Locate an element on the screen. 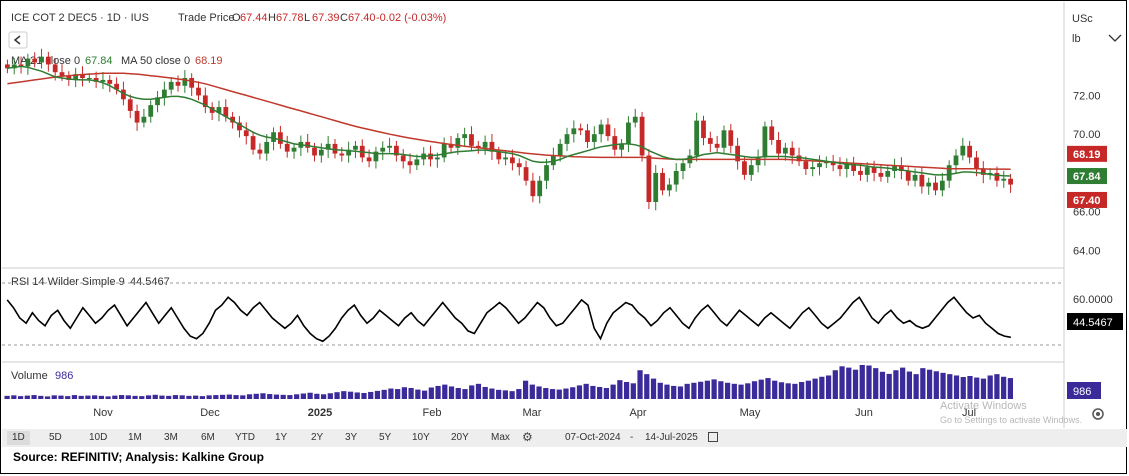 The width and height of the screenshot is (1129, 476). range-button-1d: 1D is located at coordinates (18, 438).